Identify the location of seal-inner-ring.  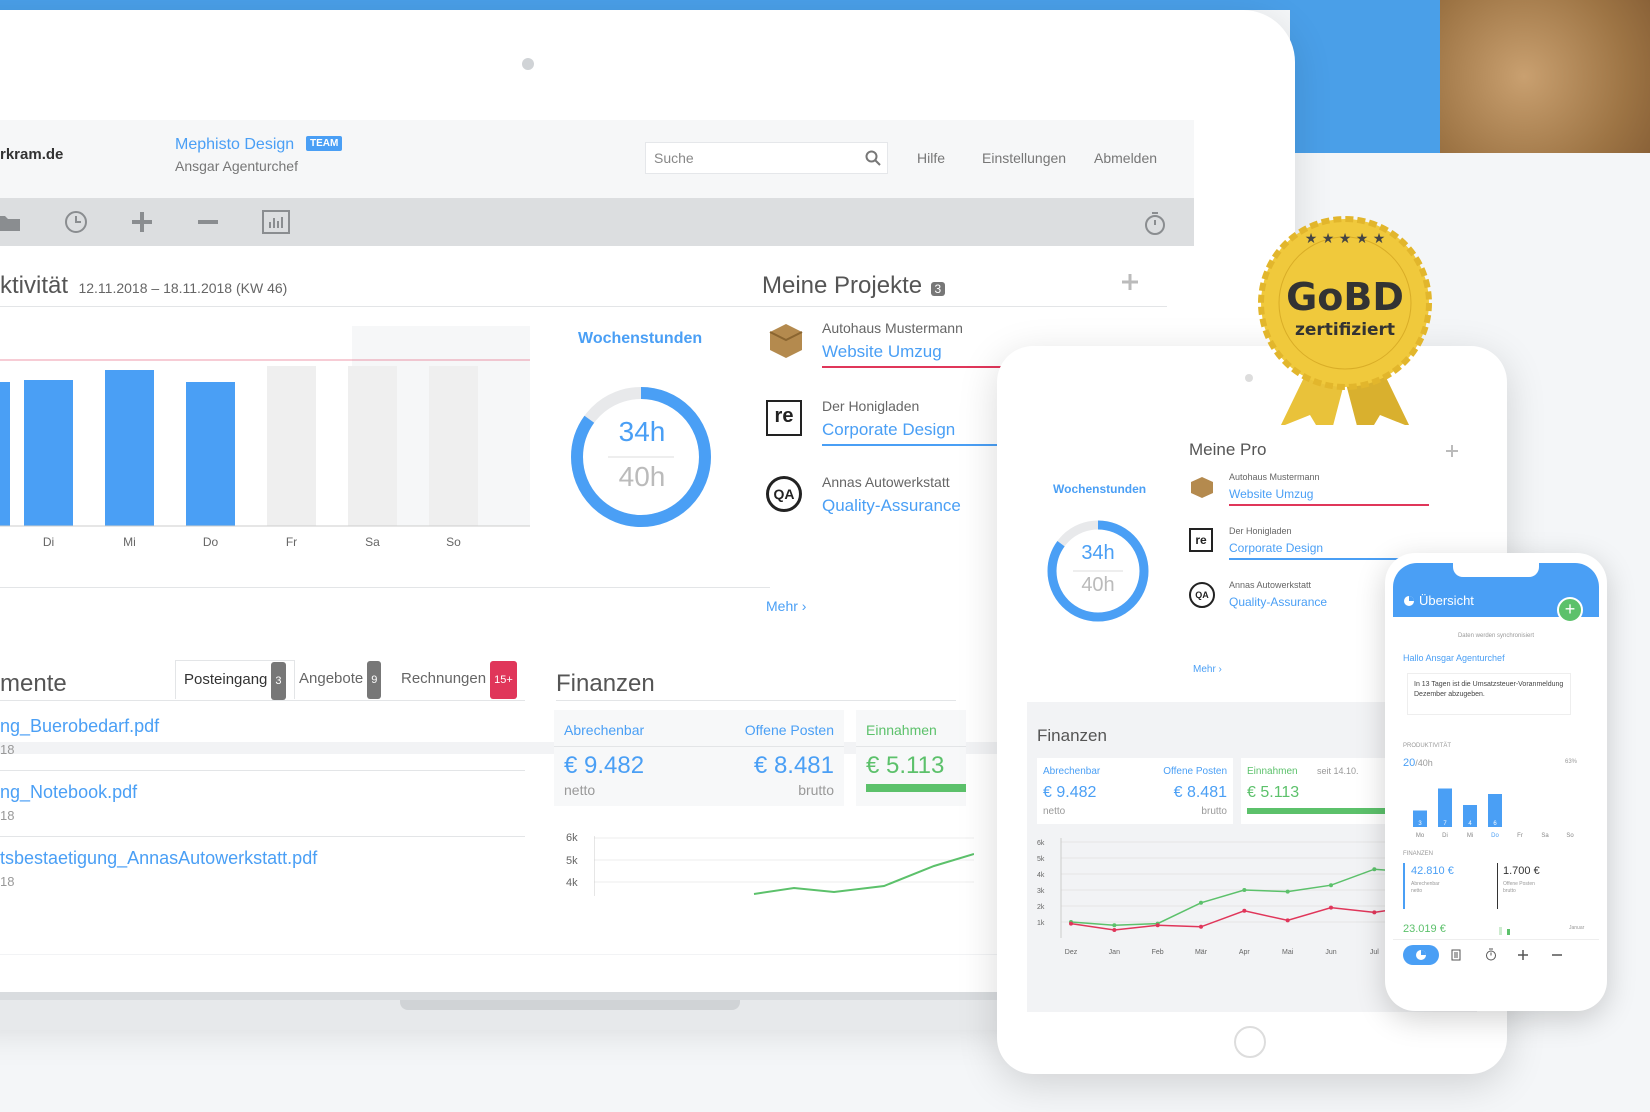
(1345, 303).